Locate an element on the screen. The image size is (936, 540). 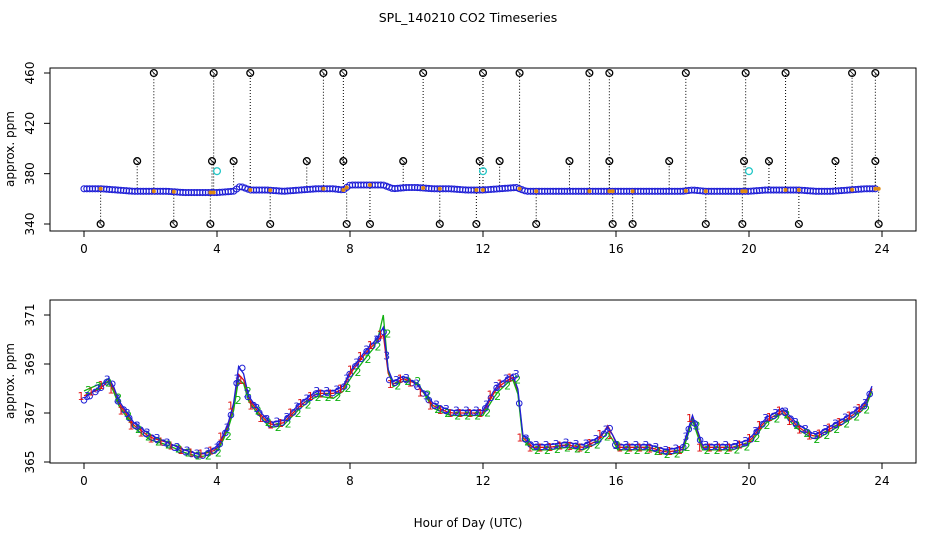
x-tick-label: 12 is located at coordinates (482, 249).